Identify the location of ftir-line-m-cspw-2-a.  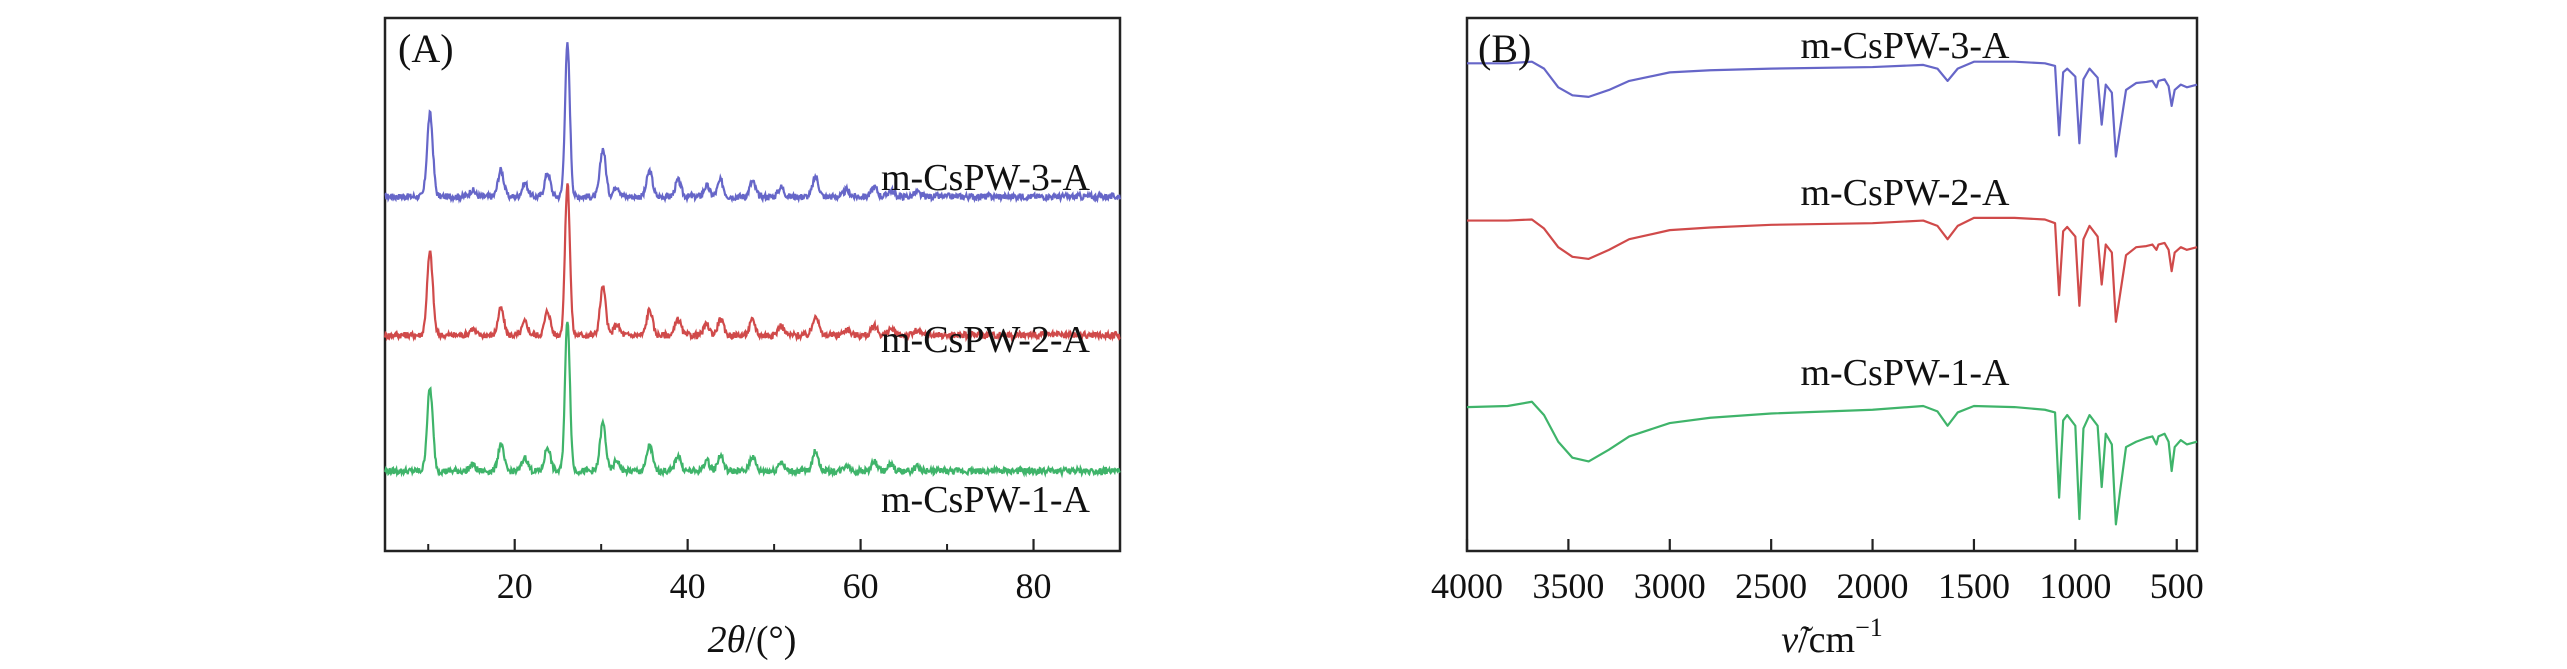
(1832, 269).